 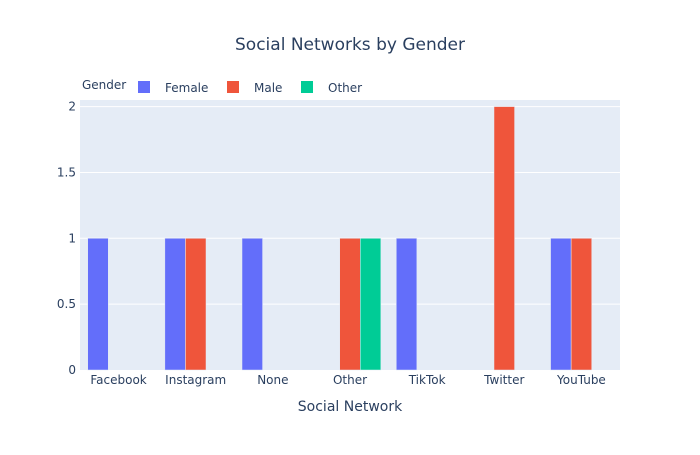 What do you see at coordinates (350, 407) in the screenshot?
I see `x-axis-title: Social Network` at bounding box center [350, 407].